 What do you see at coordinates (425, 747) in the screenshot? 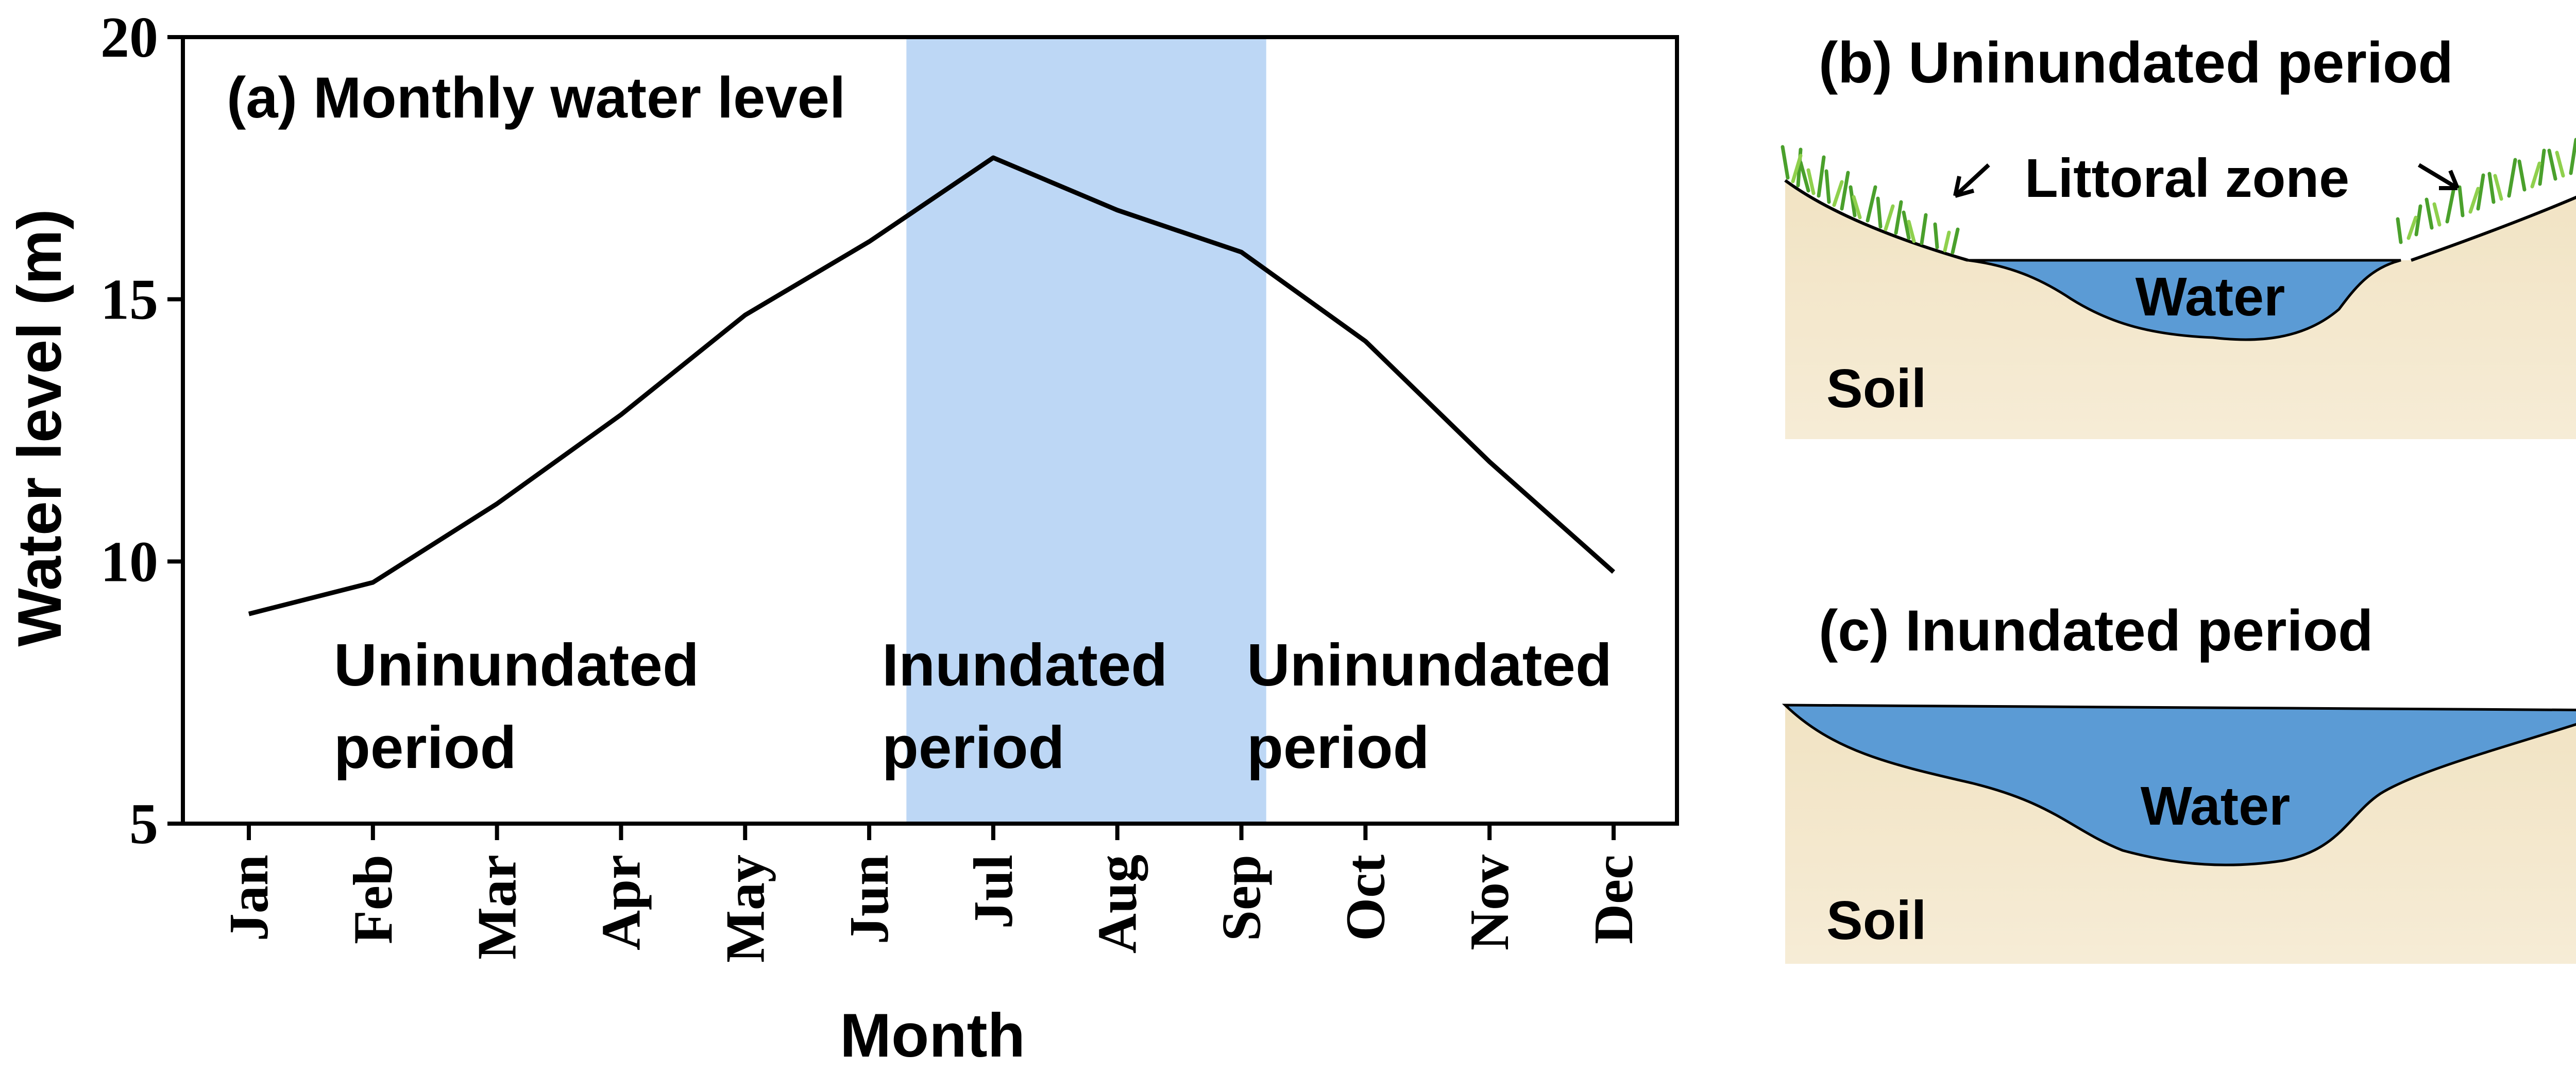
I see `annotation-uninundated-left-line2: period` at bounding box center [425, 747].